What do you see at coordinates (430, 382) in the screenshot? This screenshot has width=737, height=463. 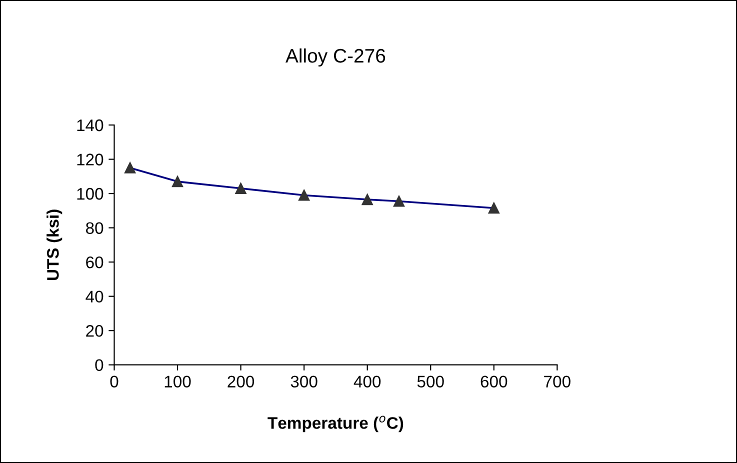 I see `x-tick-label: 500` at bounding box center [430, 382].